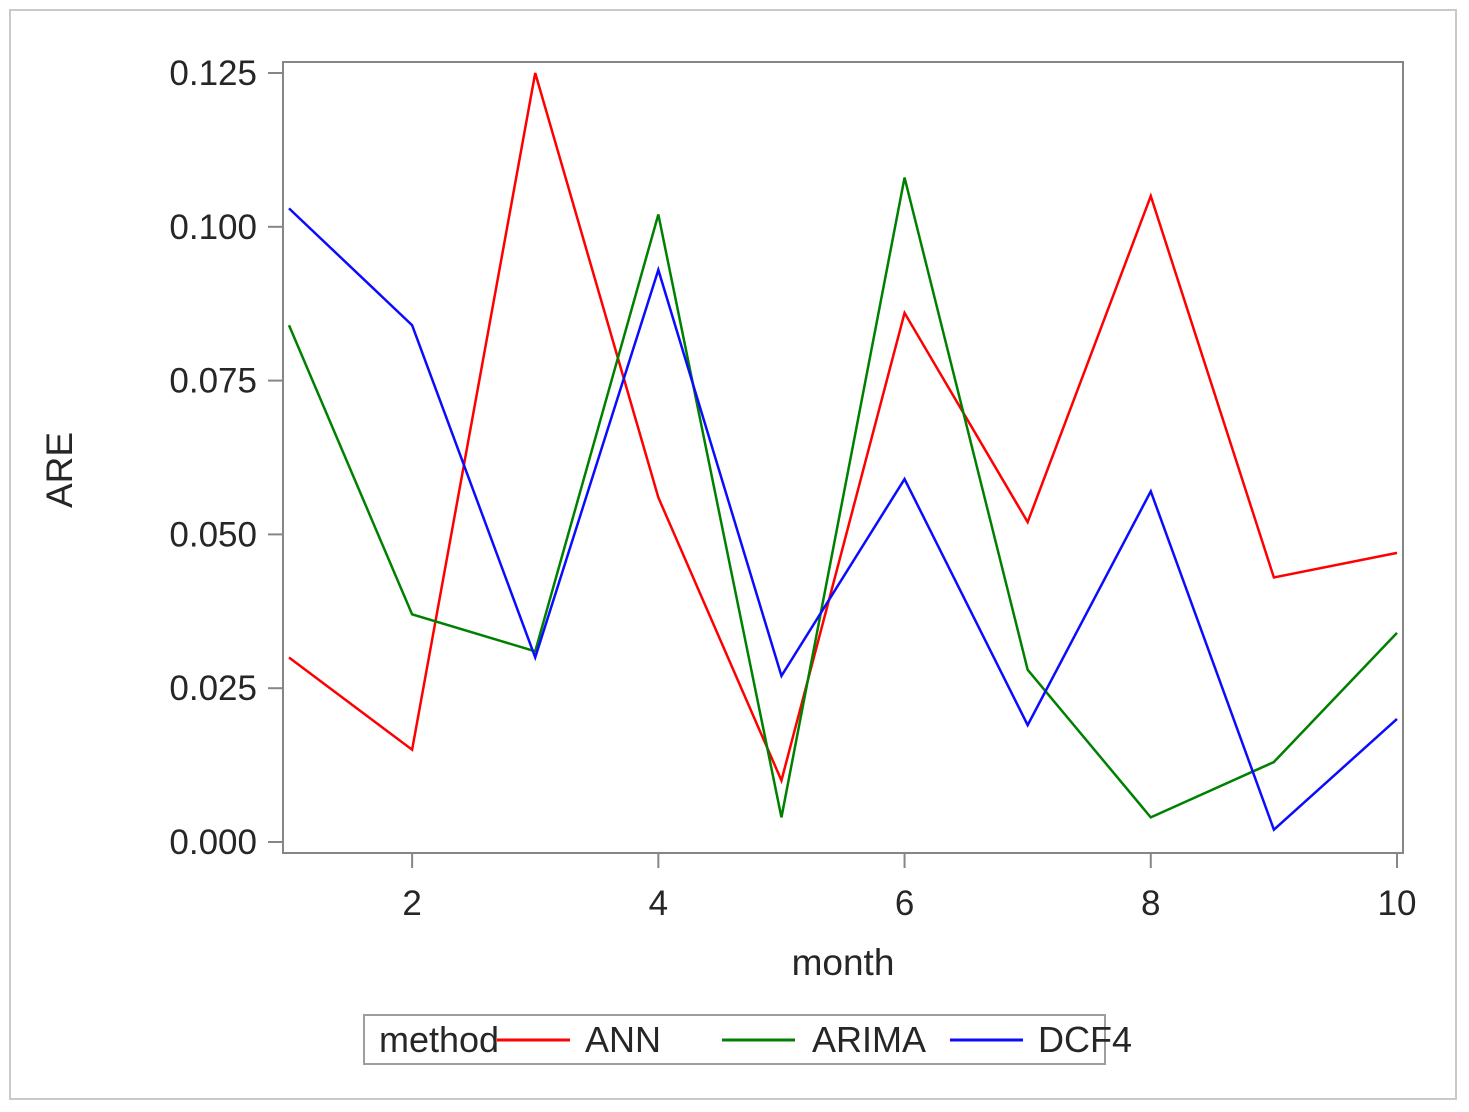 This screenshot has width=1469, height=1112. What do you see at coordinates (213, 227) in the screenshot?
I see `y-tick-label: 0.100` at bounding box center [213, 227].